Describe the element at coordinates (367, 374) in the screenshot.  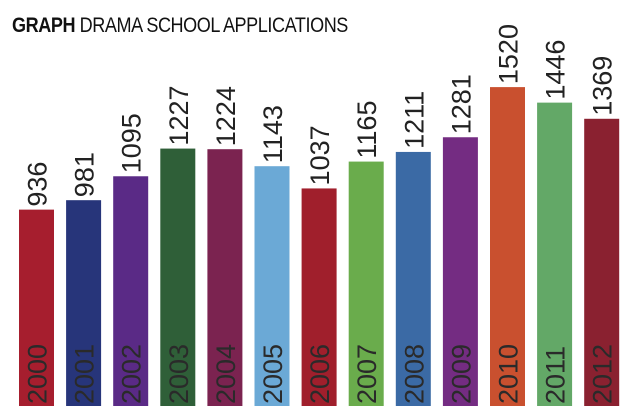
I see `year-label-2007: 2007` at that location.